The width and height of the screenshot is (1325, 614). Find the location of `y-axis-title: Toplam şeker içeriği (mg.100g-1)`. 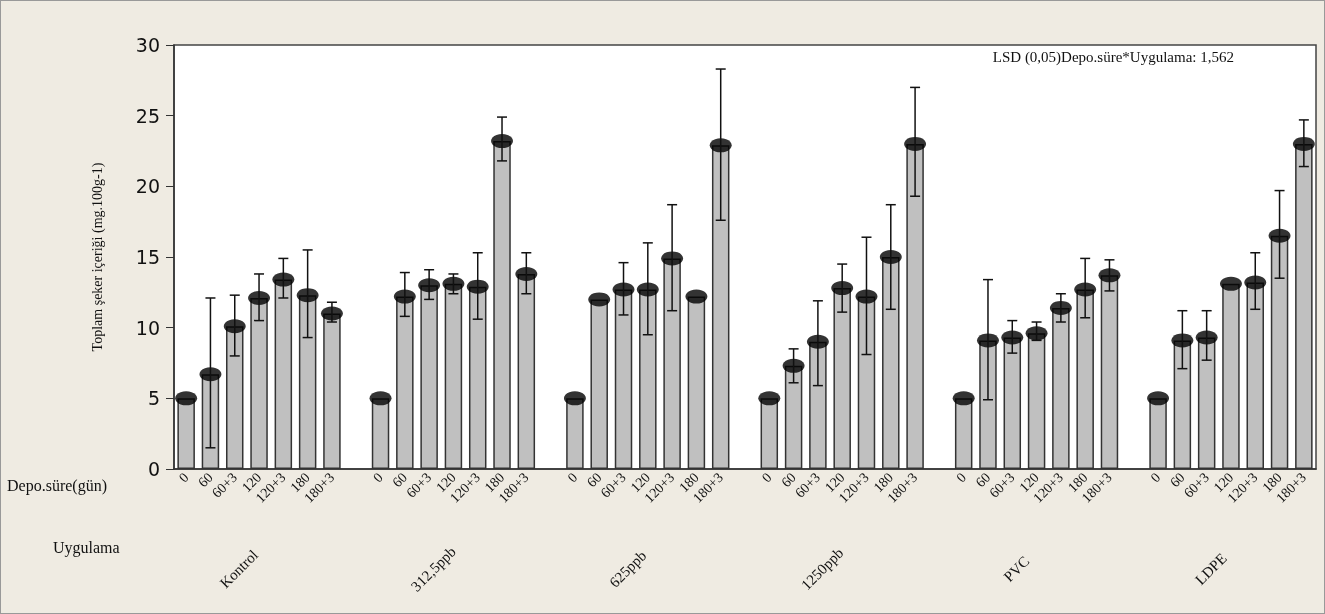

y-axis-title: Toplam şeker içeriği (mg.100g-1) is located at coordinates (97, 257).